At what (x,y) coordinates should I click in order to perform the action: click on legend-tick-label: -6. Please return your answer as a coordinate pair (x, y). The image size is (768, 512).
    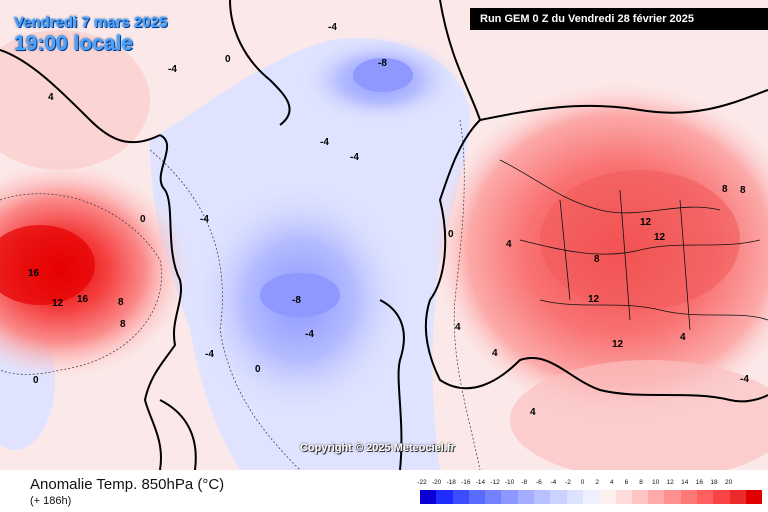
    Looking at the image, I should click on (538, 482).